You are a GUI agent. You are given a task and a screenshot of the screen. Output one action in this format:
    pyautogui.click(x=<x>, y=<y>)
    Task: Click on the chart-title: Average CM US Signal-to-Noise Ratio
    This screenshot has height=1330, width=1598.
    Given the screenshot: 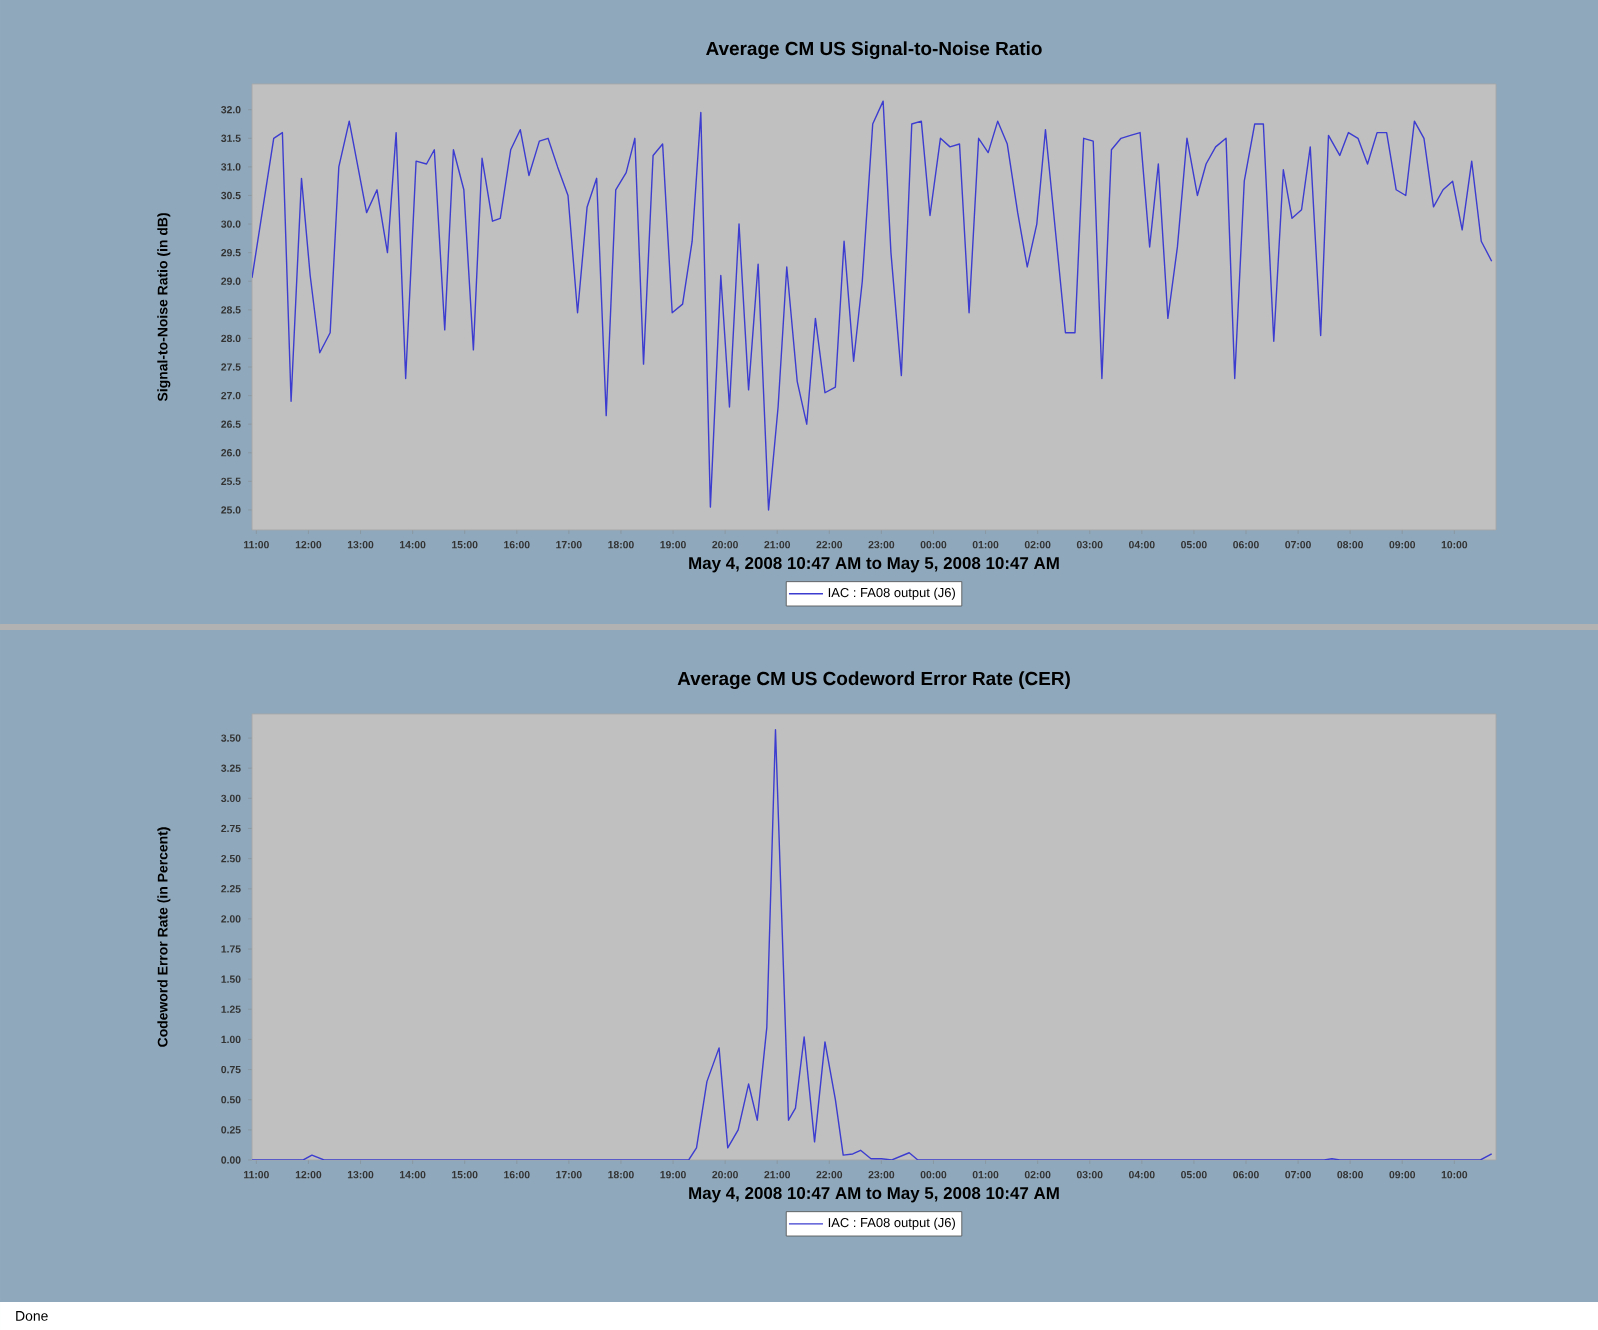 What is the action you would take?
    pyautogui.click(x=874, y=50)
    